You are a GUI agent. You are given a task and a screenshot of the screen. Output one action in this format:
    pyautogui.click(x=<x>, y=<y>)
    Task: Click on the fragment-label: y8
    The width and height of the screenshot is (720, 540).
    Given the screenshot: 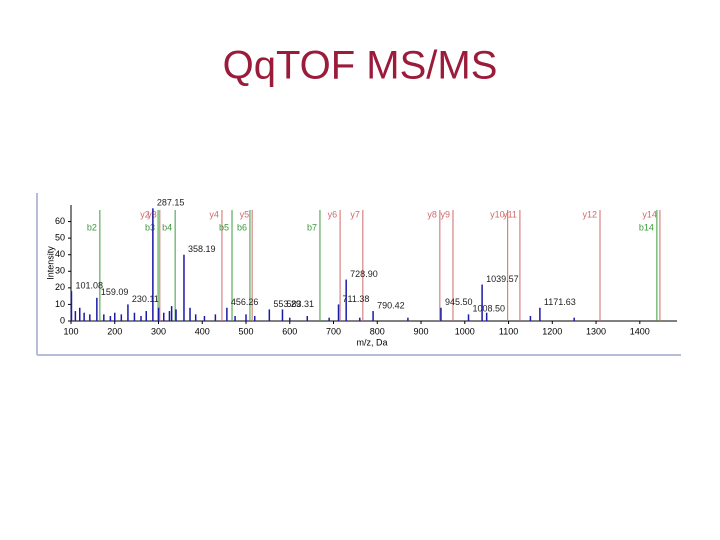 What is the action you would take?
    pyautogui.click(x=432, y=214)
    